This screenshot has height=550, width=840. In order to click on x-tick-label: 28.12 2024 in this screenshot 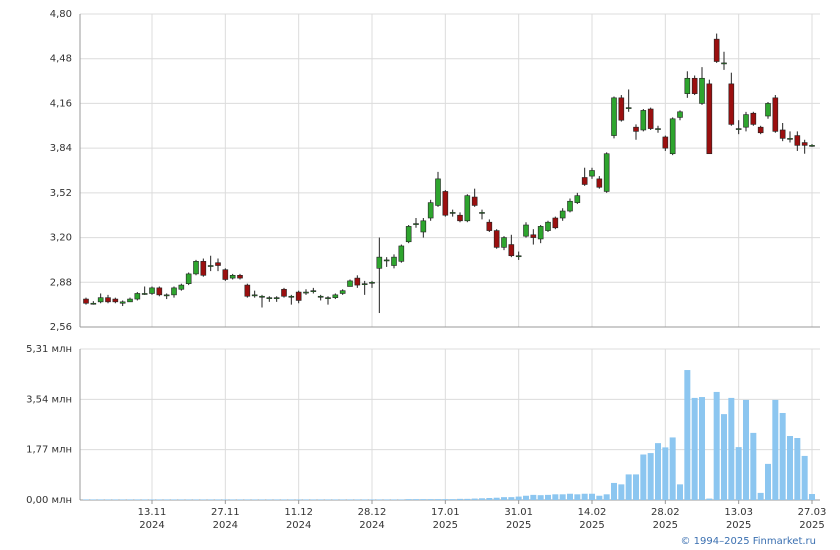, I will do `click(372, 519)`.